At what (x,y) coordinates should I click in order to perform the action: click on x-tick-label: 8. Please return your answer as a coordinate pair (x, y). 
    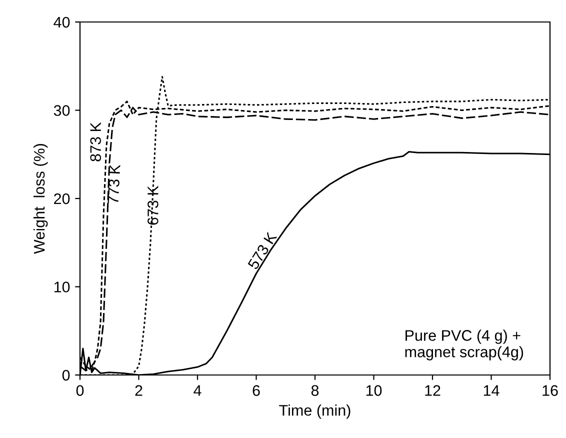
    Looking at the image, I should click on (315, 390).